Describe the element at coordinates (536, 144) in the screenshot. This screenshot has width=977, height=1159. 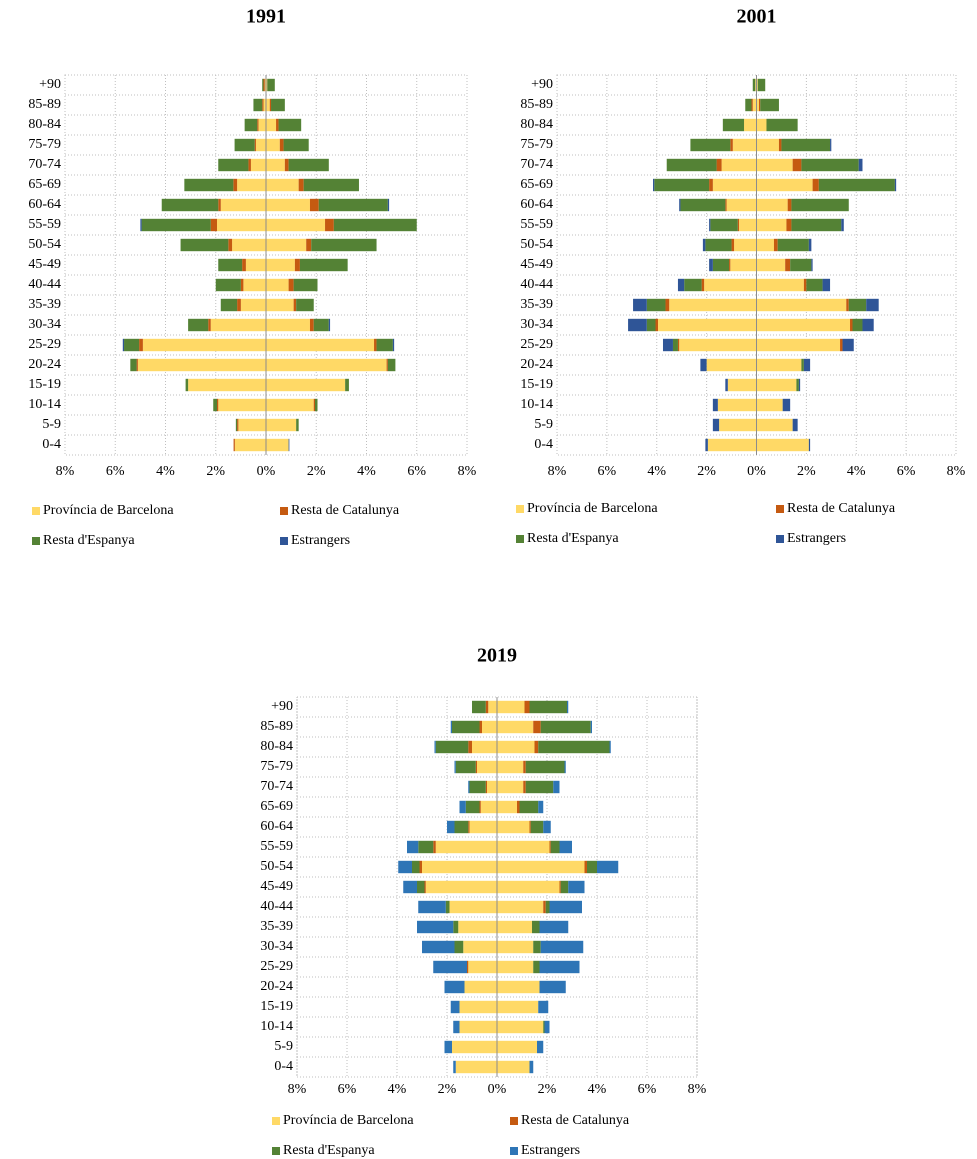
I see `y-tick-label: 75-79` at that location.